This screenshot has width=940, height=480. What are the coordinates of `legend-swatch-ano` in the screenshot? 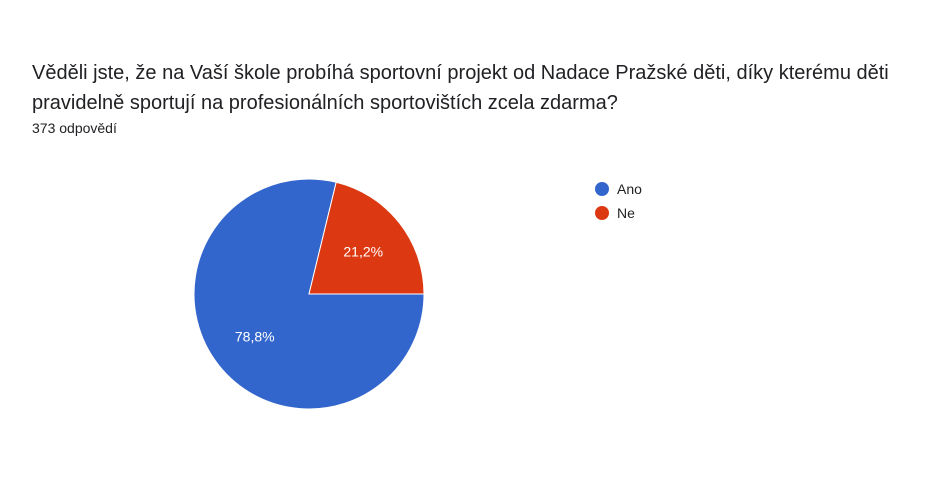 It's located at (602, 189).